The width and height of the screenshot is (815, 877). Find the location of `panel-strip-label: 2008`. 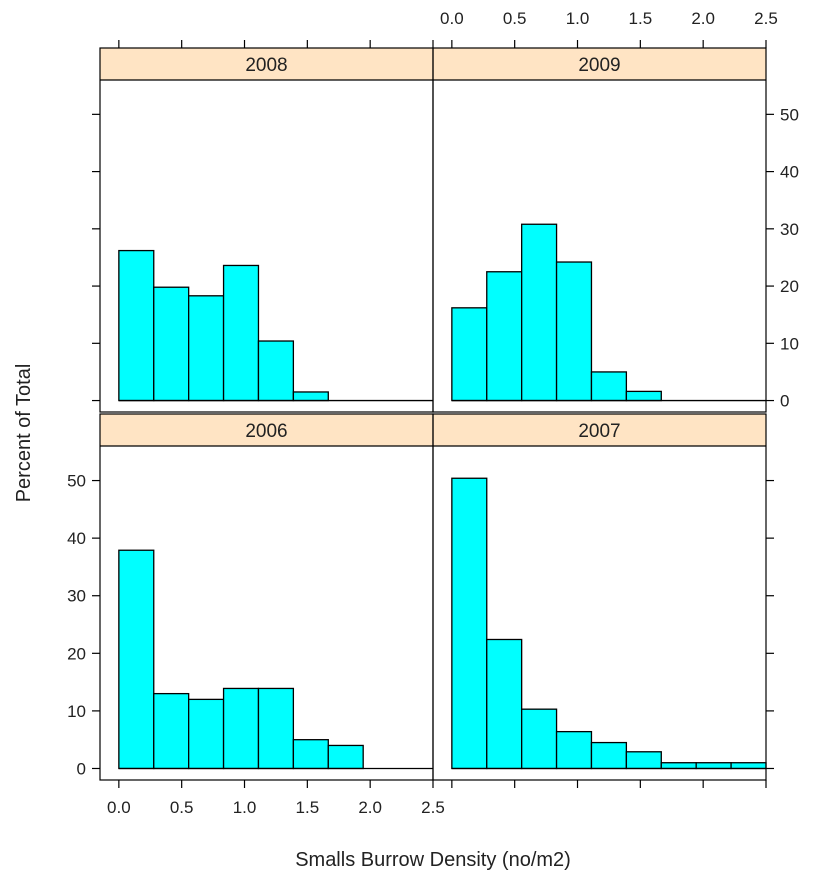

panel-strip-label: 2008 is located at coordinates (266, 65).